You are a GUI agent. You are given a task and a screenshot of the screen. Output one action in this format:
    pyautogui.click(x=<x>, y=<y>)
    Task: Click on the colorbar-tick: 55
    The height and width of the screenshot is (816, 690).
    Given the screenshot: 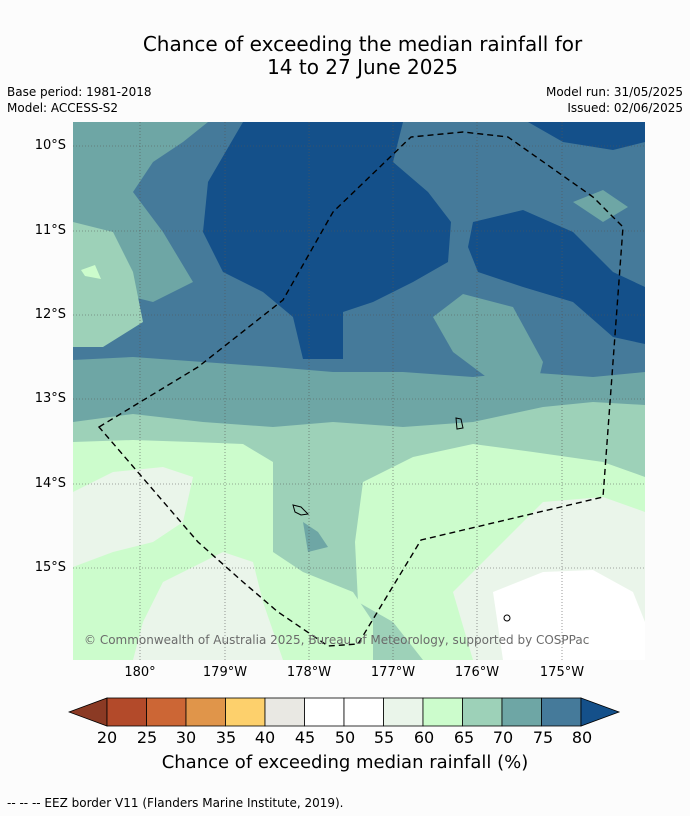 What is the action you would take?
    pyautogui.click(x=384, y=737)
    